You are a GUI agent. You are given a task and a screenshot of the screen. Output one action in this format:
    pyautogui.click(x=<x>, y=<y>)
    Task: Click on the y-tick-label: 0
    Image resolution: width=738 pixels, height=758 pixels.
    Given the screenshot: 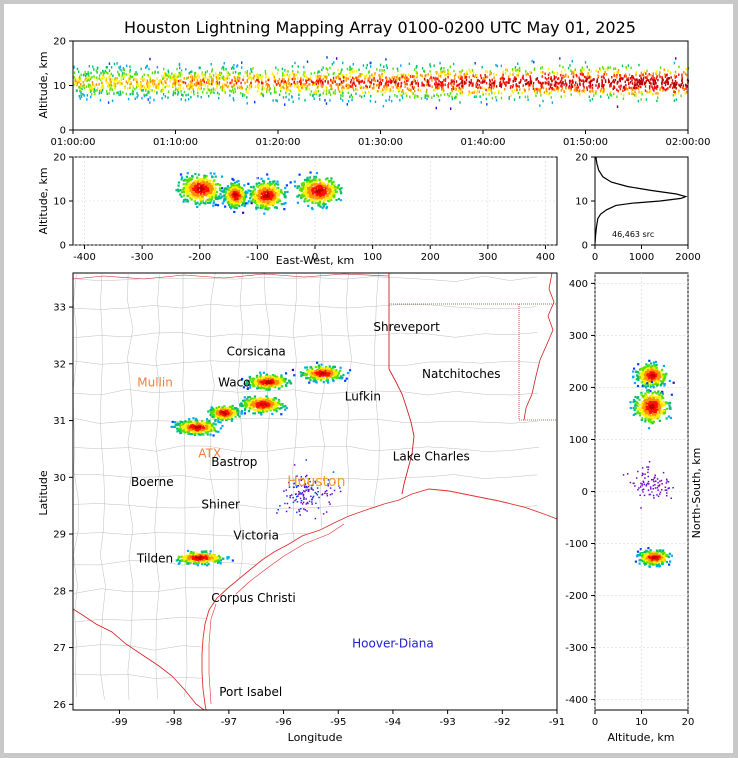 What is the action you would take?
    pyautogui.click(x=63, y=131)
    